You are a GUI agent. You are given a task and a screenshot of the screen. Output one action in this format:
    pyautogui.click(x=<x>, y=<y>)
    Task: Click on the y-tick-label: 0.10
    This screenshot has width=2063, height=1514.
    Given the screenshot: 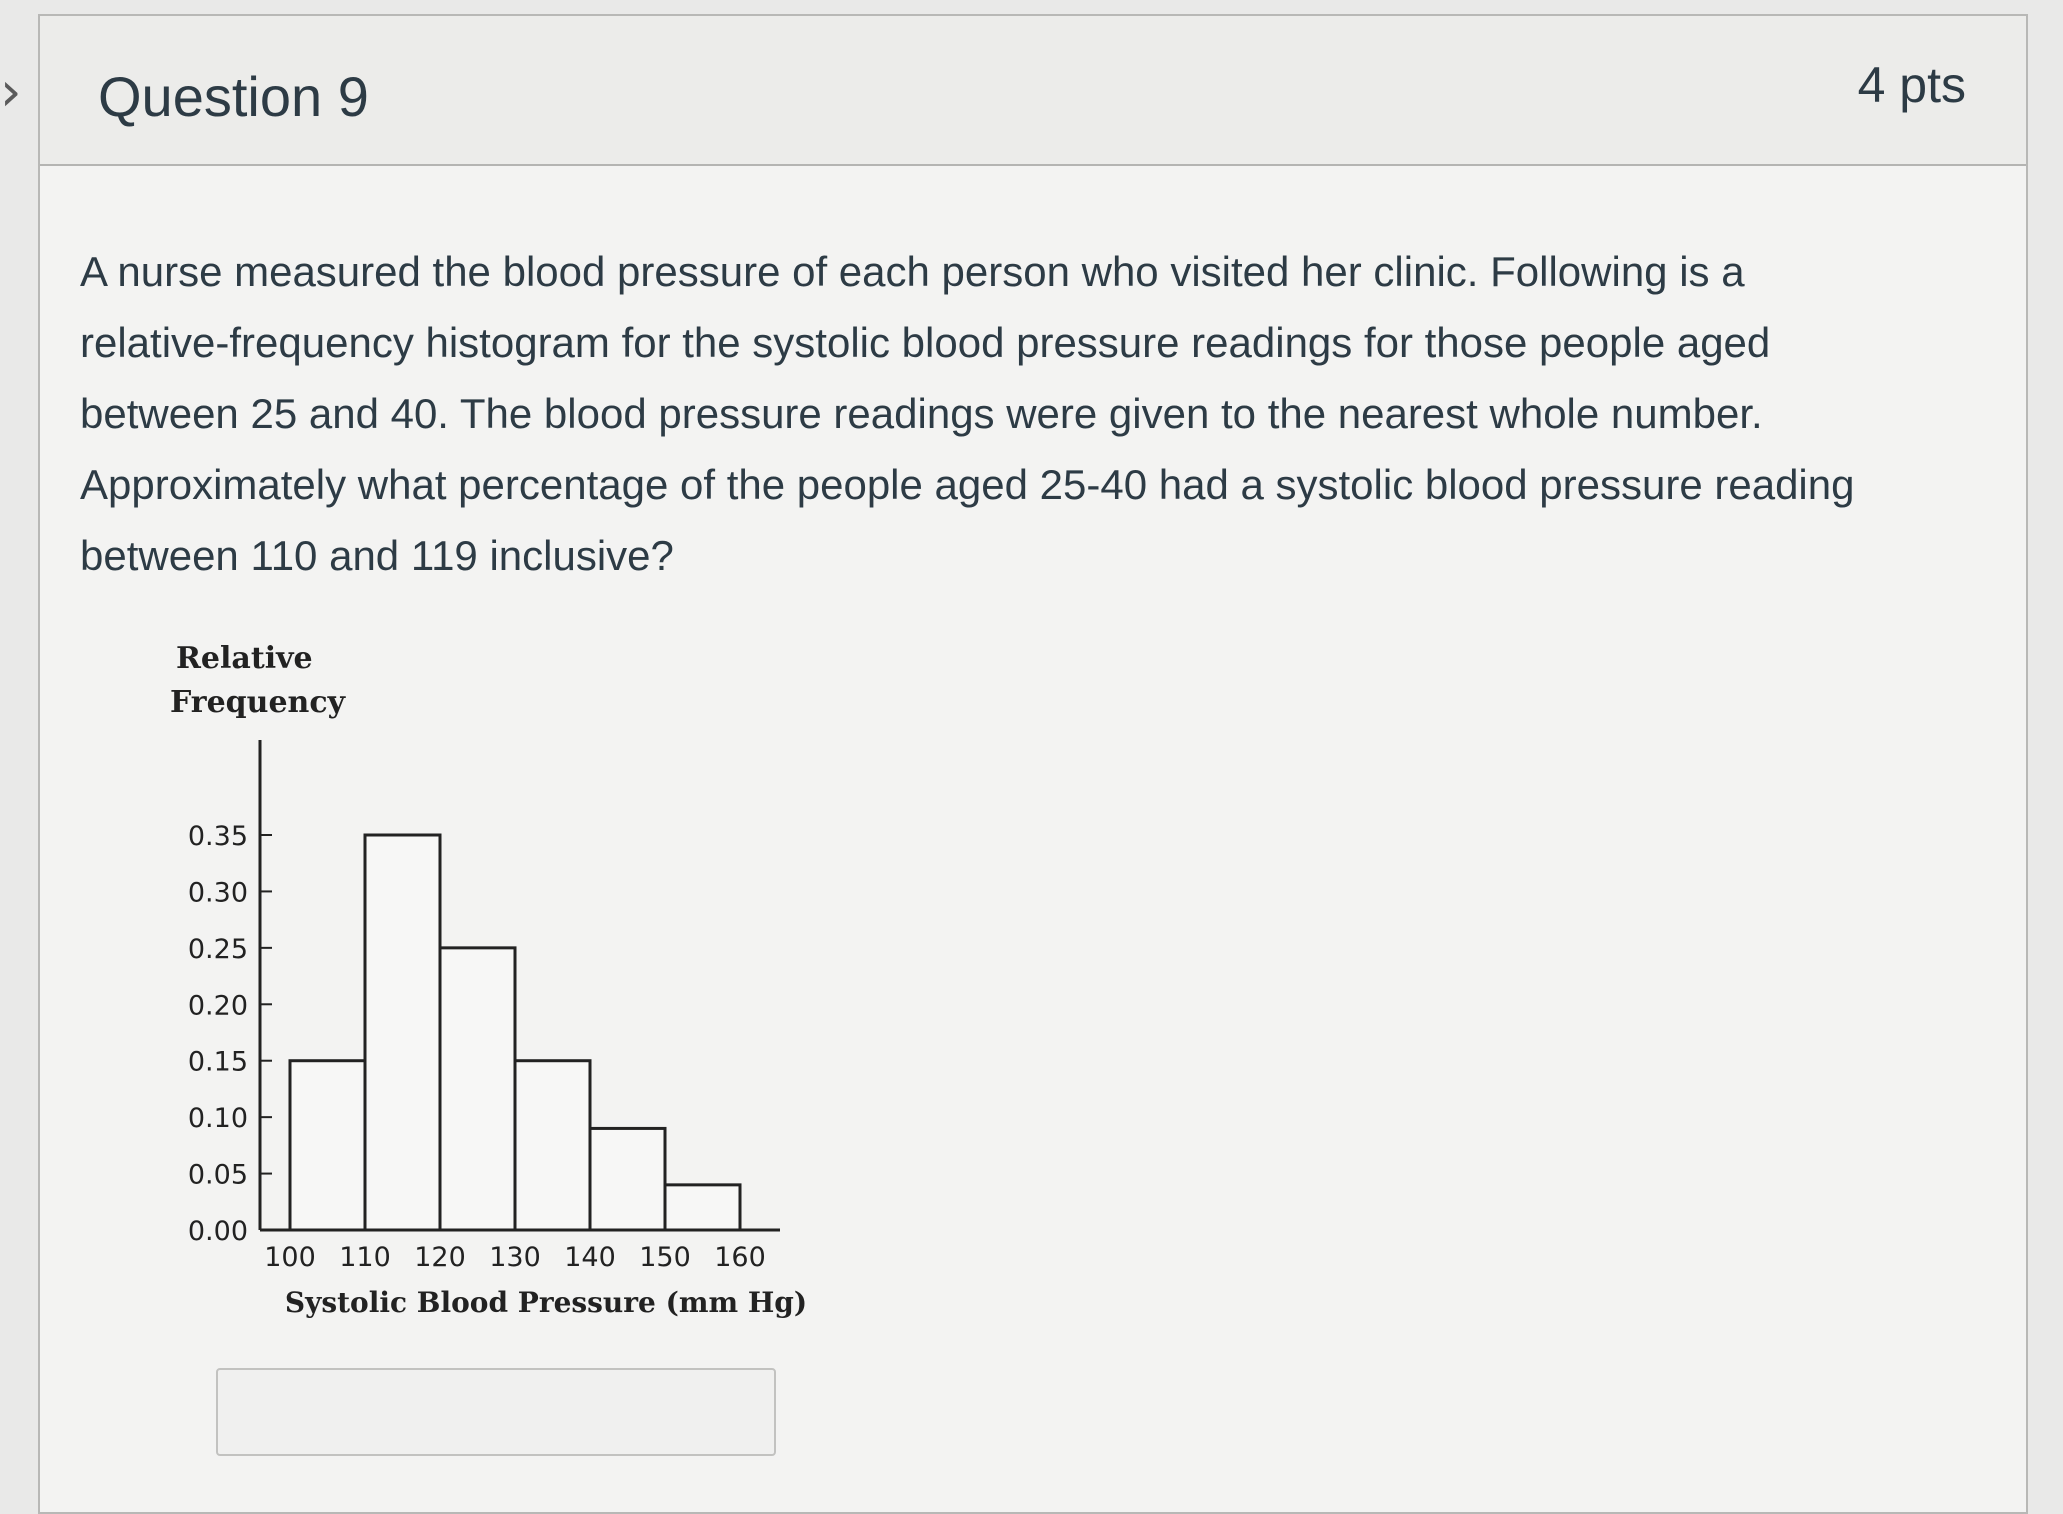 What is the action you would take?
    pyautogui.click(x=218, y=1118)
    